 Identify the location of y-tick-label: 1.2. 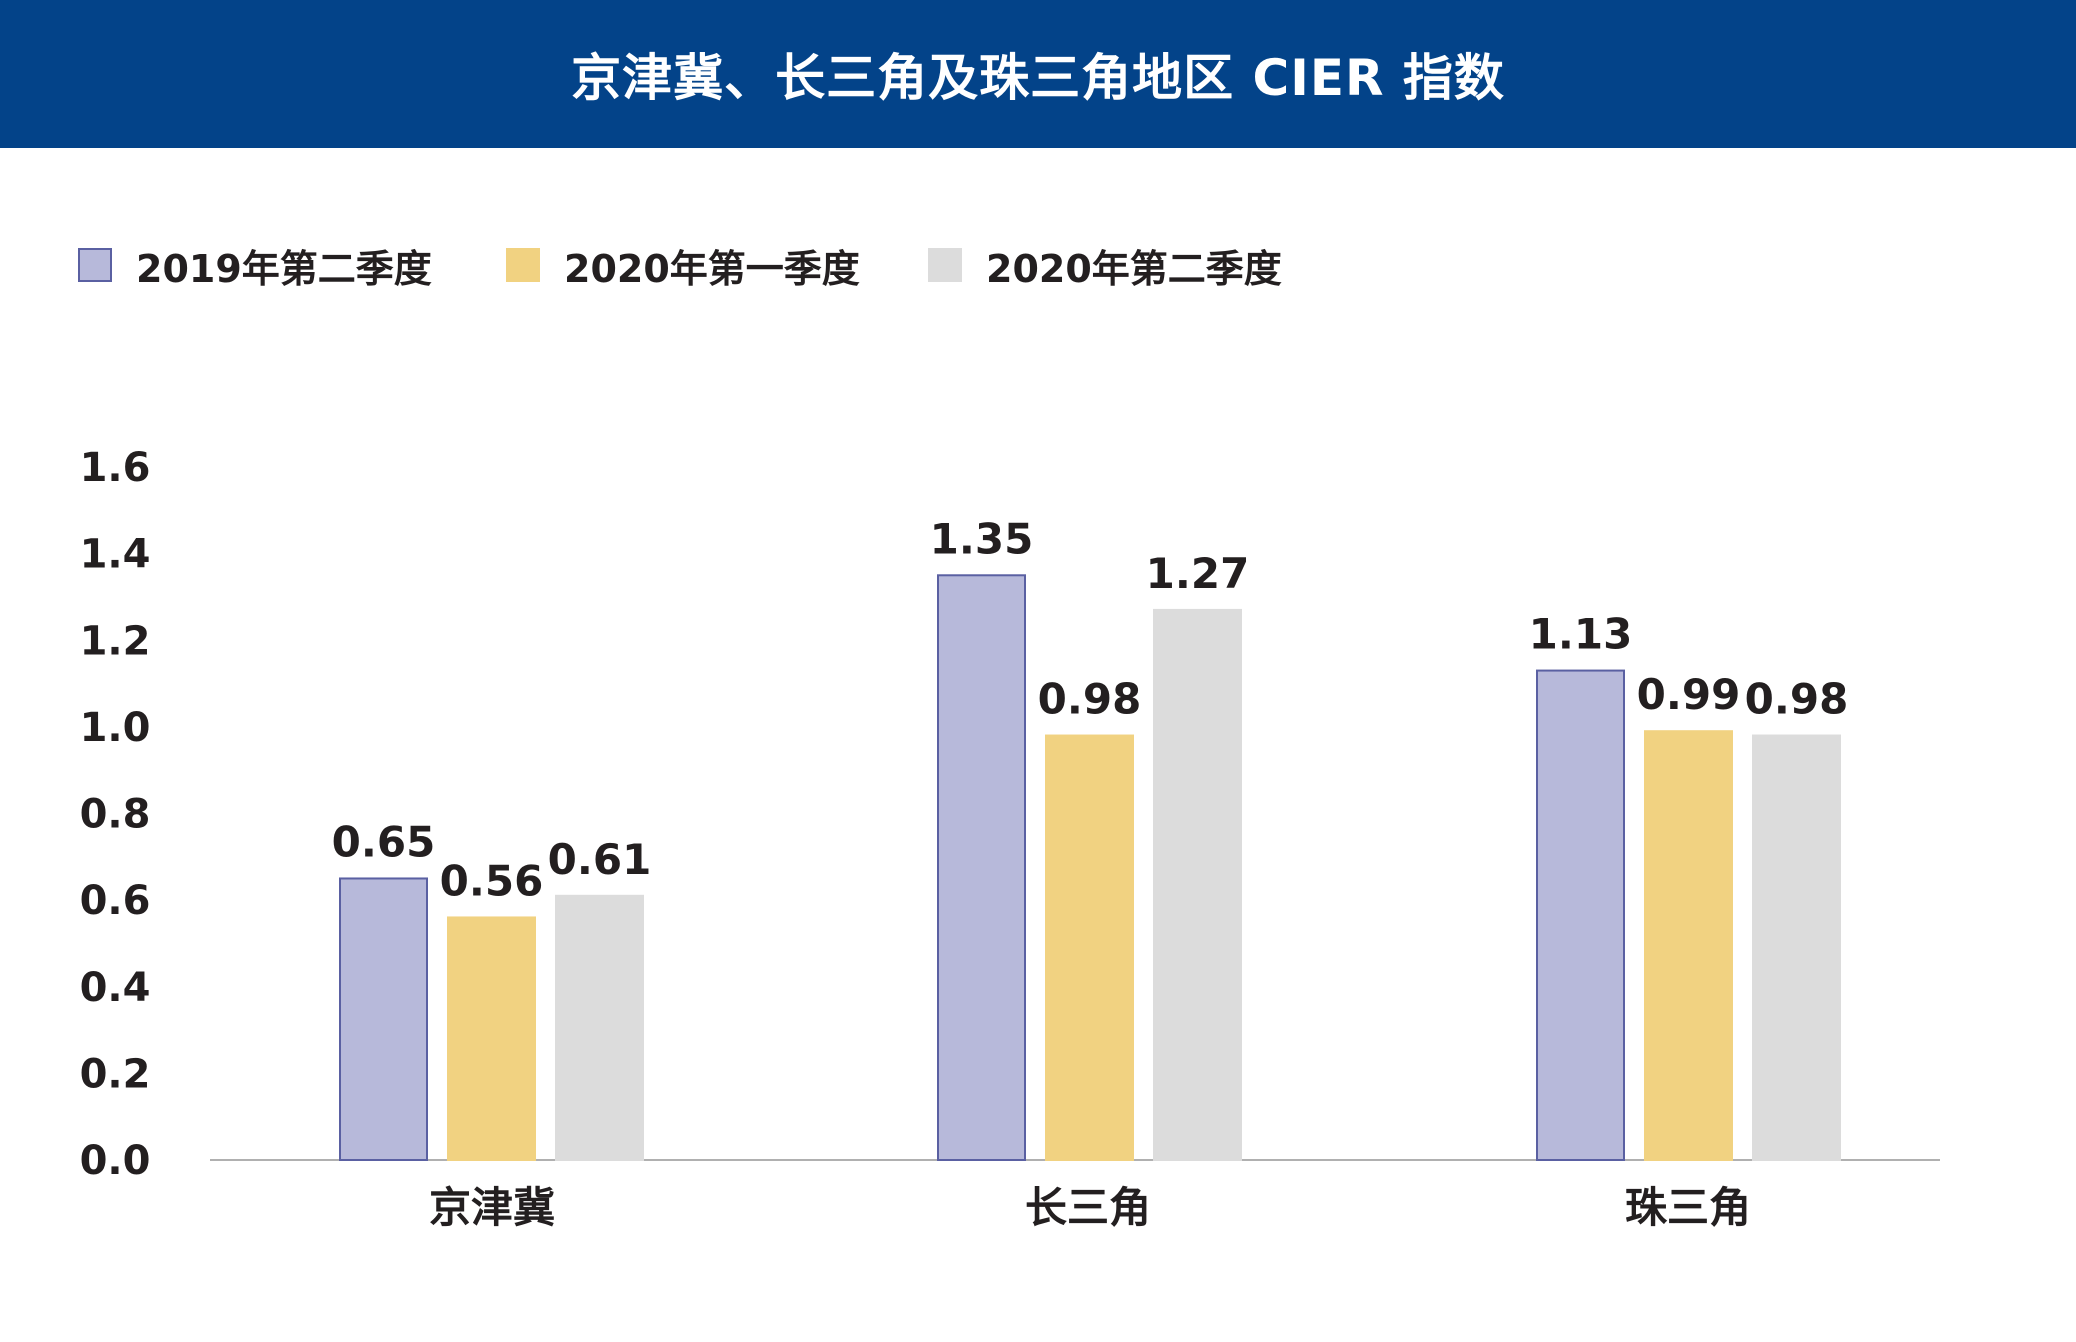
(115, 641).